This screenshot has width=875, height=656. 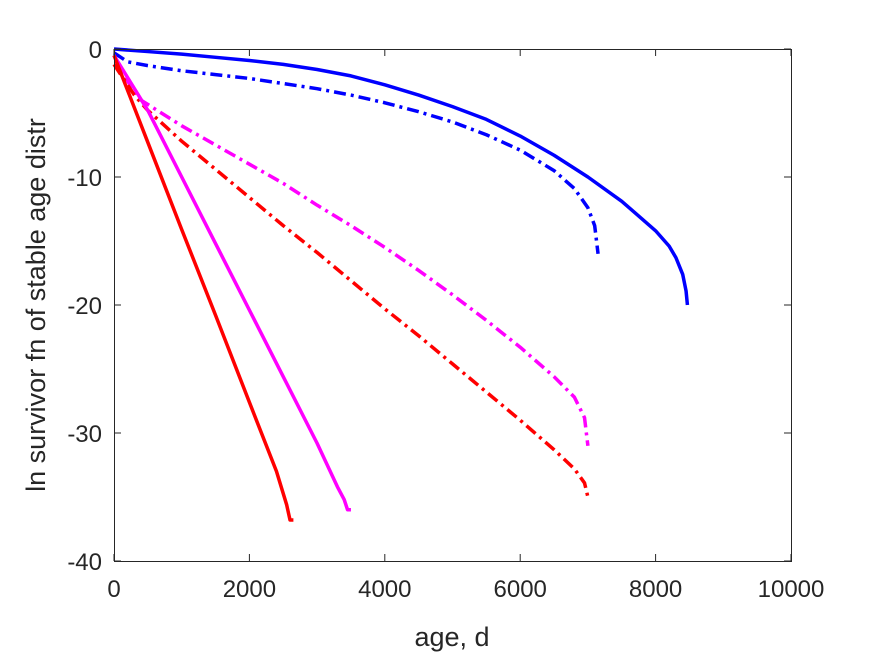 I want to click on x-tick-label: 6000, so click(x=520, y=589).